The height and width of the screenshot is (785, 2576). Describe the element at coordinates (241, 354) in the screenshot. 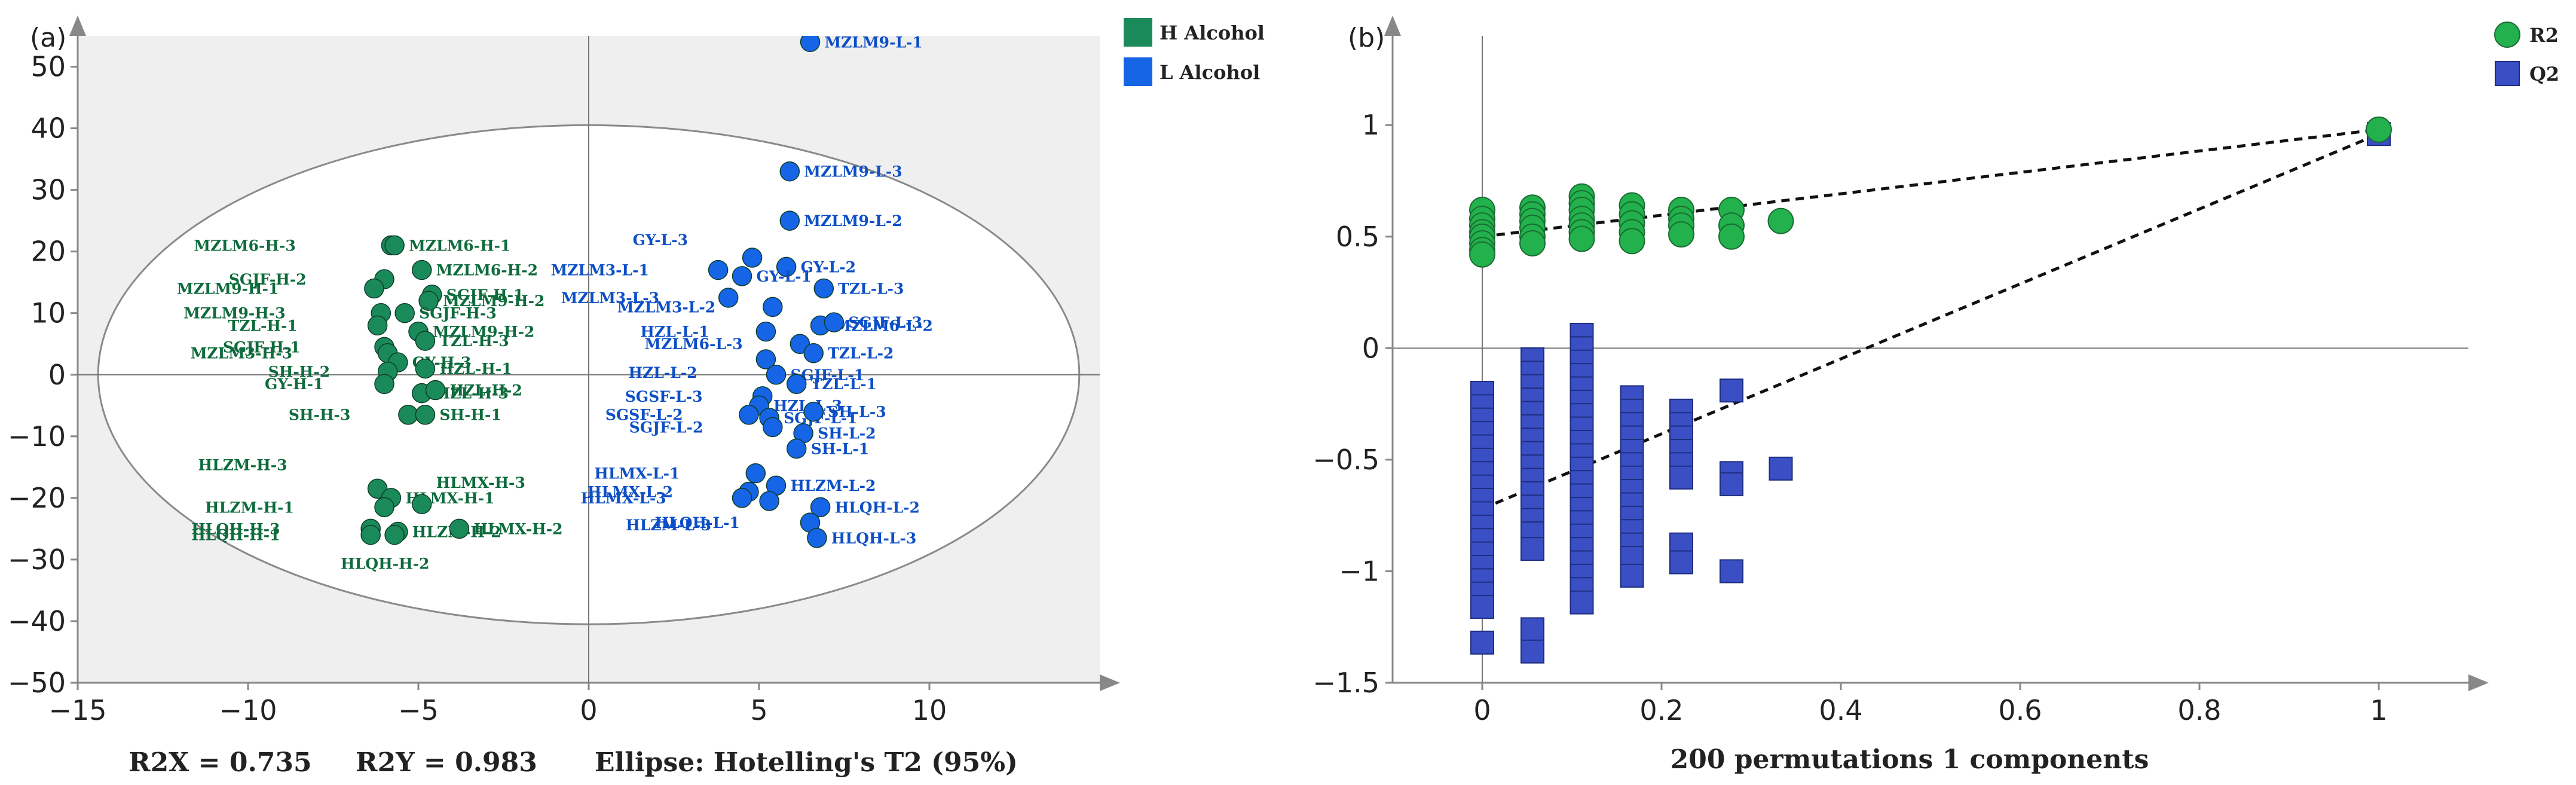

I see `point-label-mzlm3-h-3: MZLM3-H-3` at that location.